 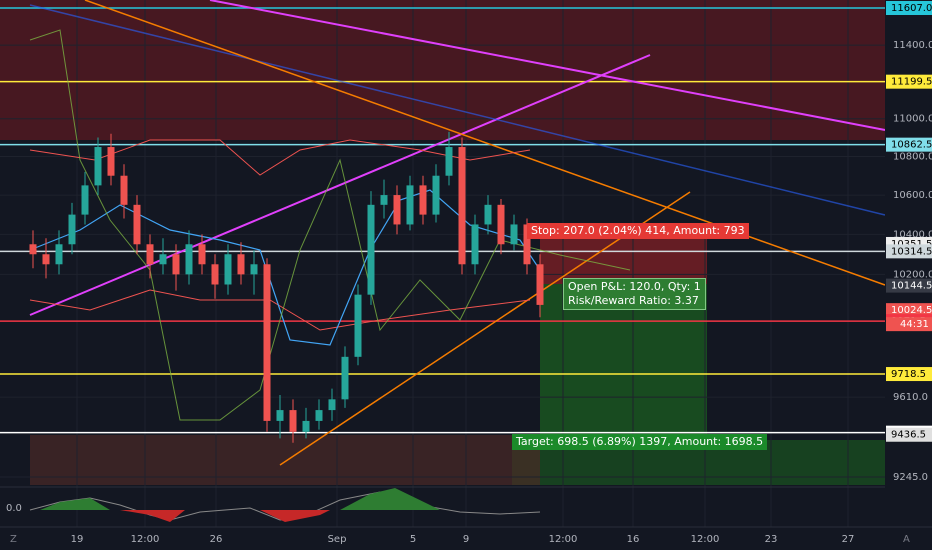 What do you see at coordinates (280, 157) in the screenshot?
I see `channel-line` at bounding box center [280, 157].